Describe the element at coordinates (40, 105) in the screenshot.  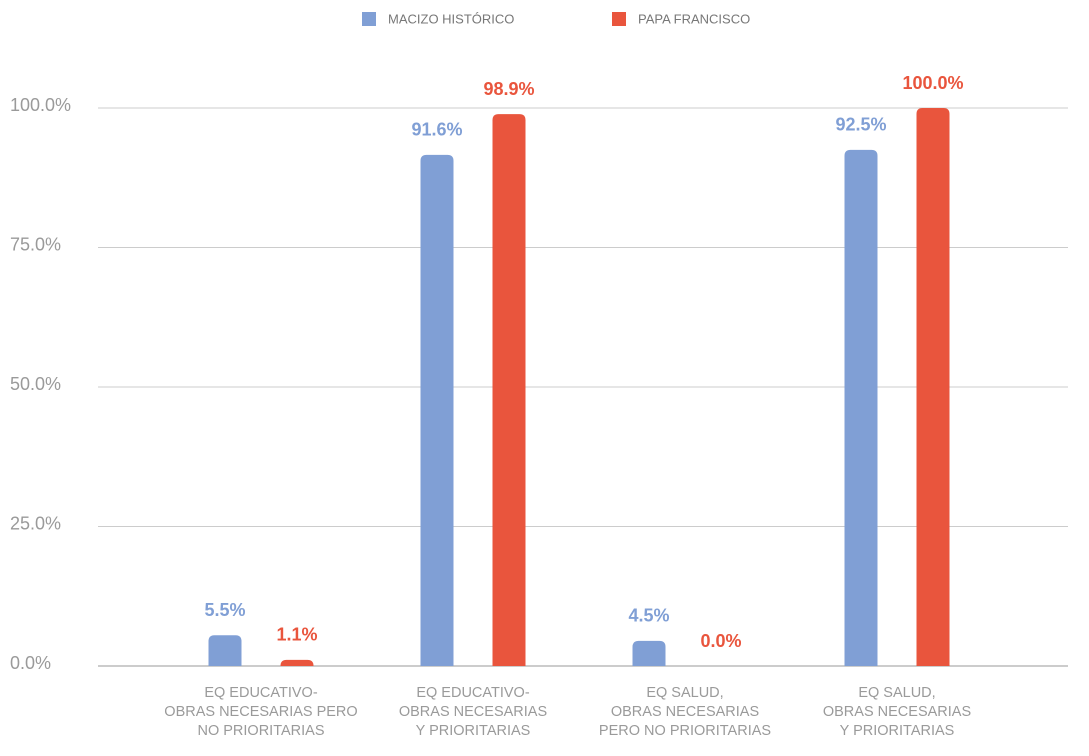
I see `y-tick-label: 100.0%` at that location.